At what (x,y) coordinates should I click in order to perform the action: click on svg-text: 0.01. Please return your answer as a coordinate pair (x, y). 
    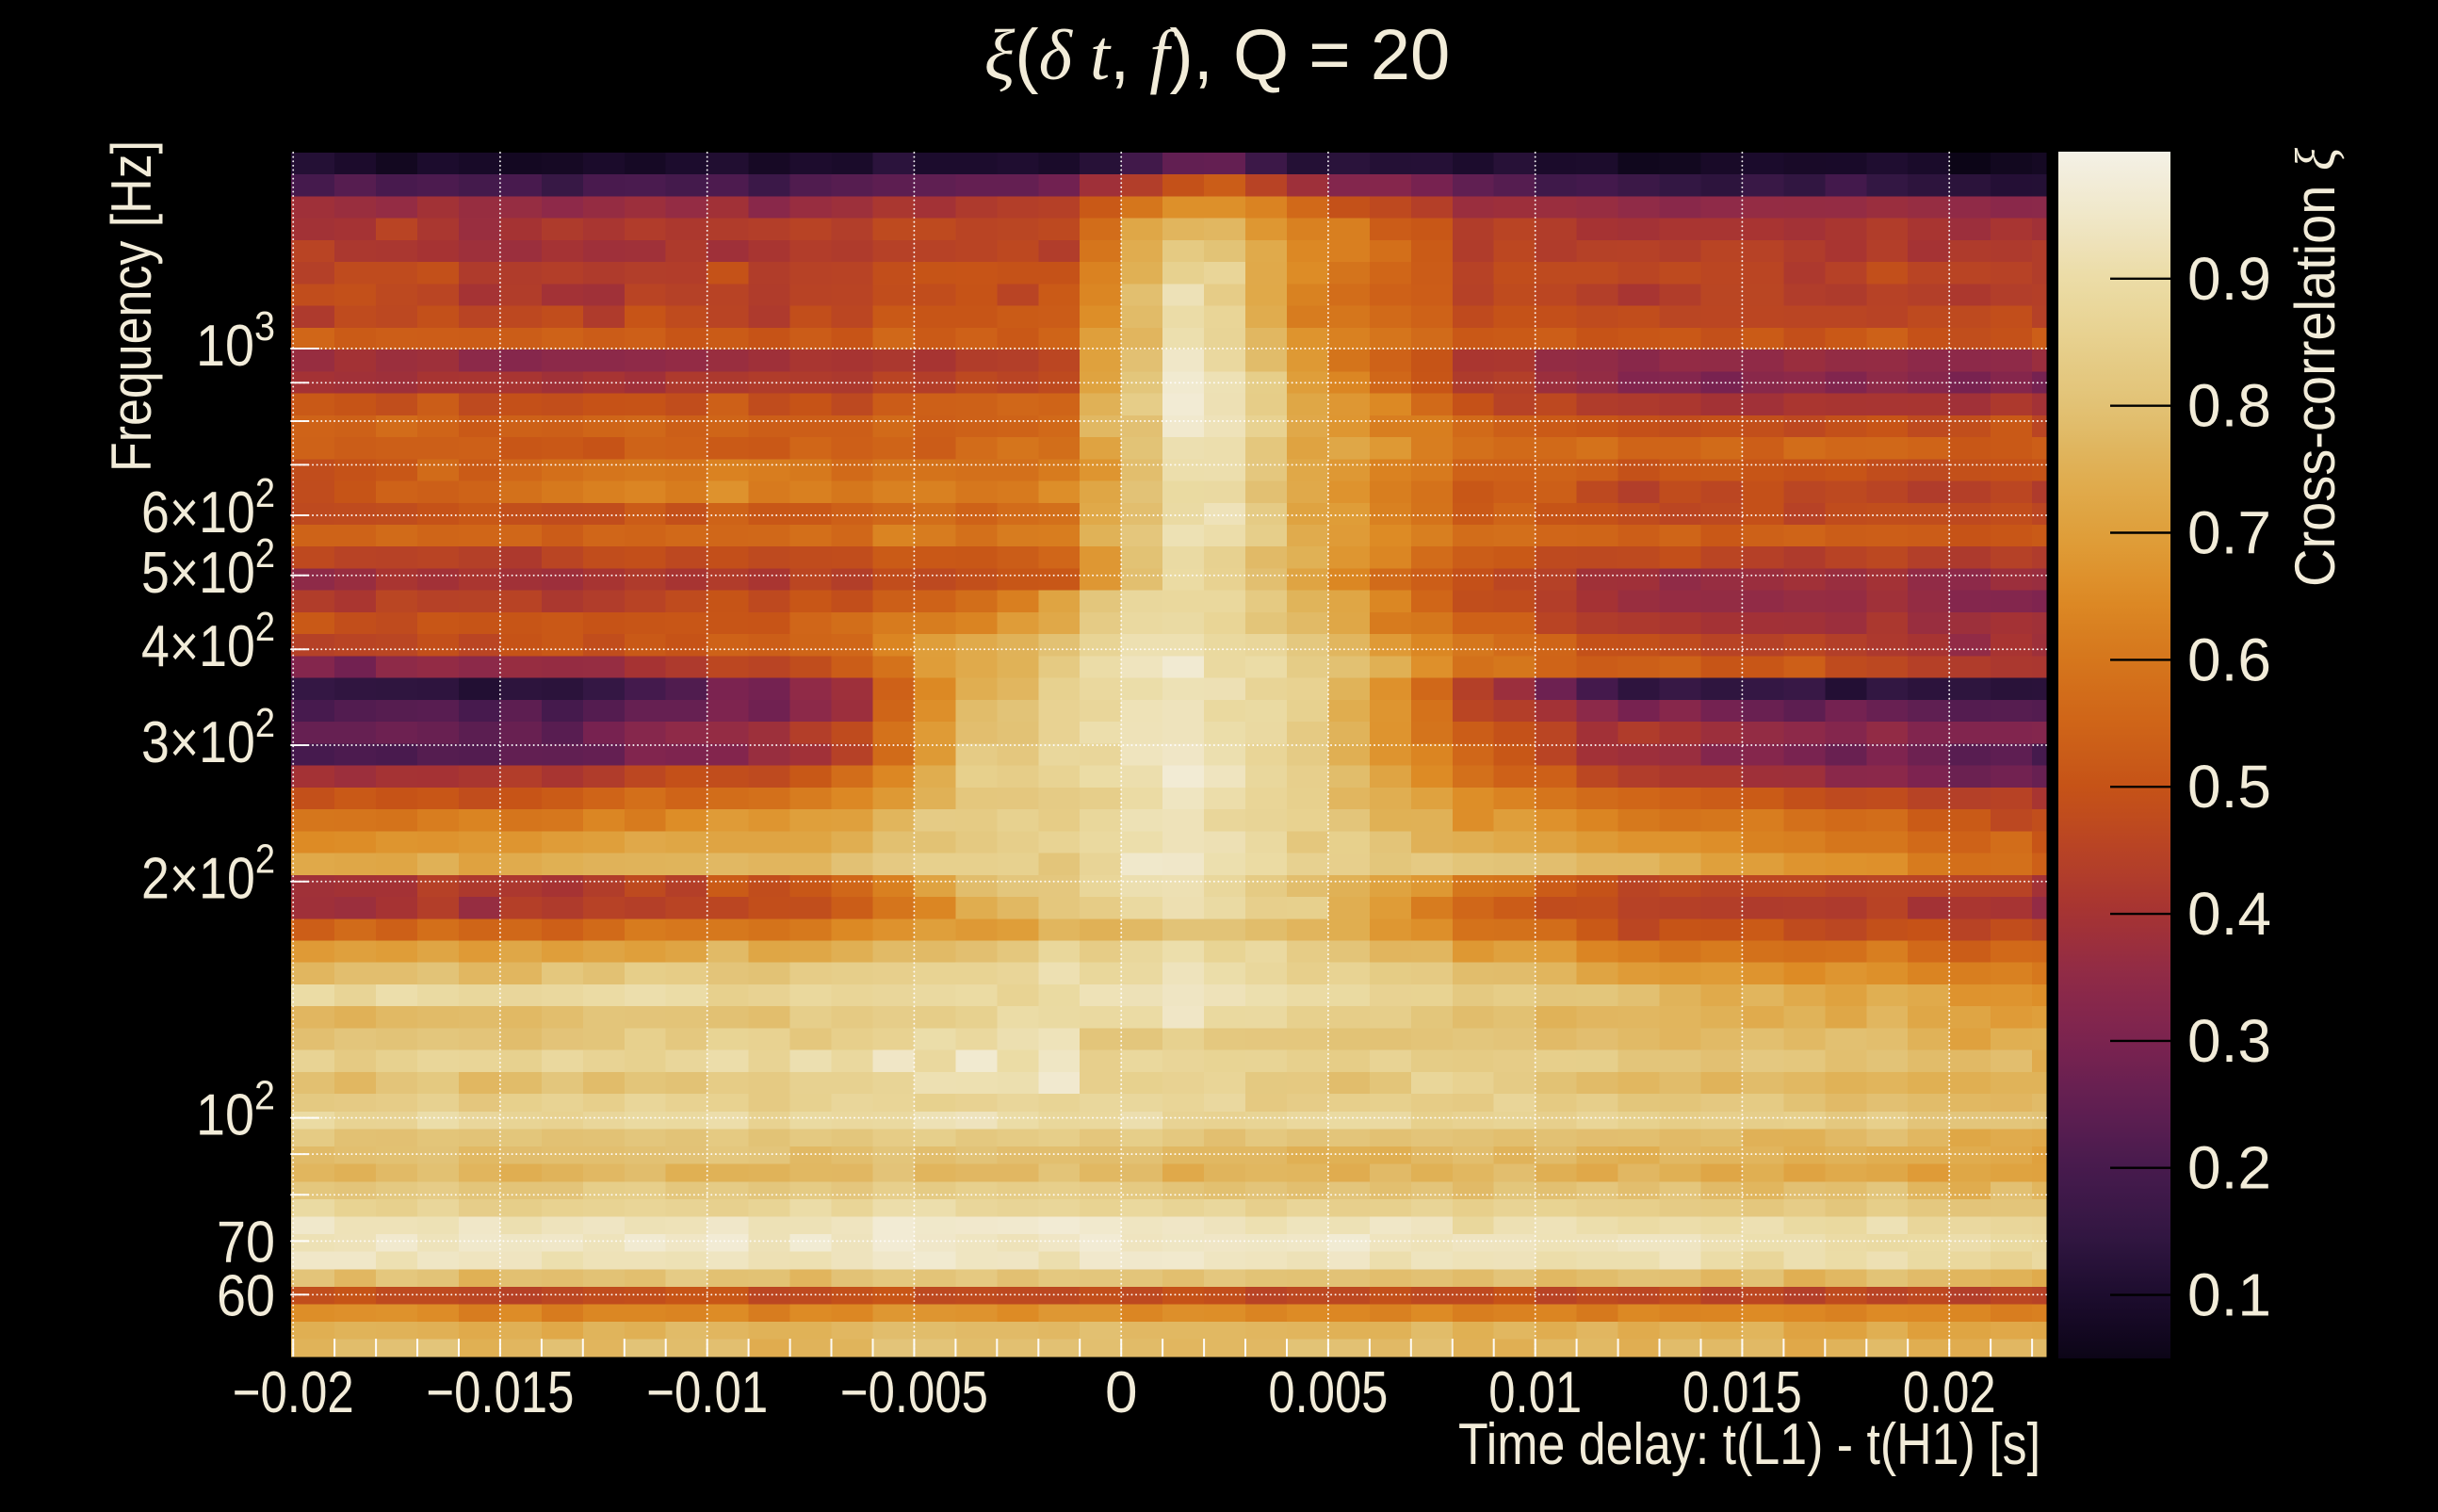
    Looking at the image, I should click on (1535, 1392).